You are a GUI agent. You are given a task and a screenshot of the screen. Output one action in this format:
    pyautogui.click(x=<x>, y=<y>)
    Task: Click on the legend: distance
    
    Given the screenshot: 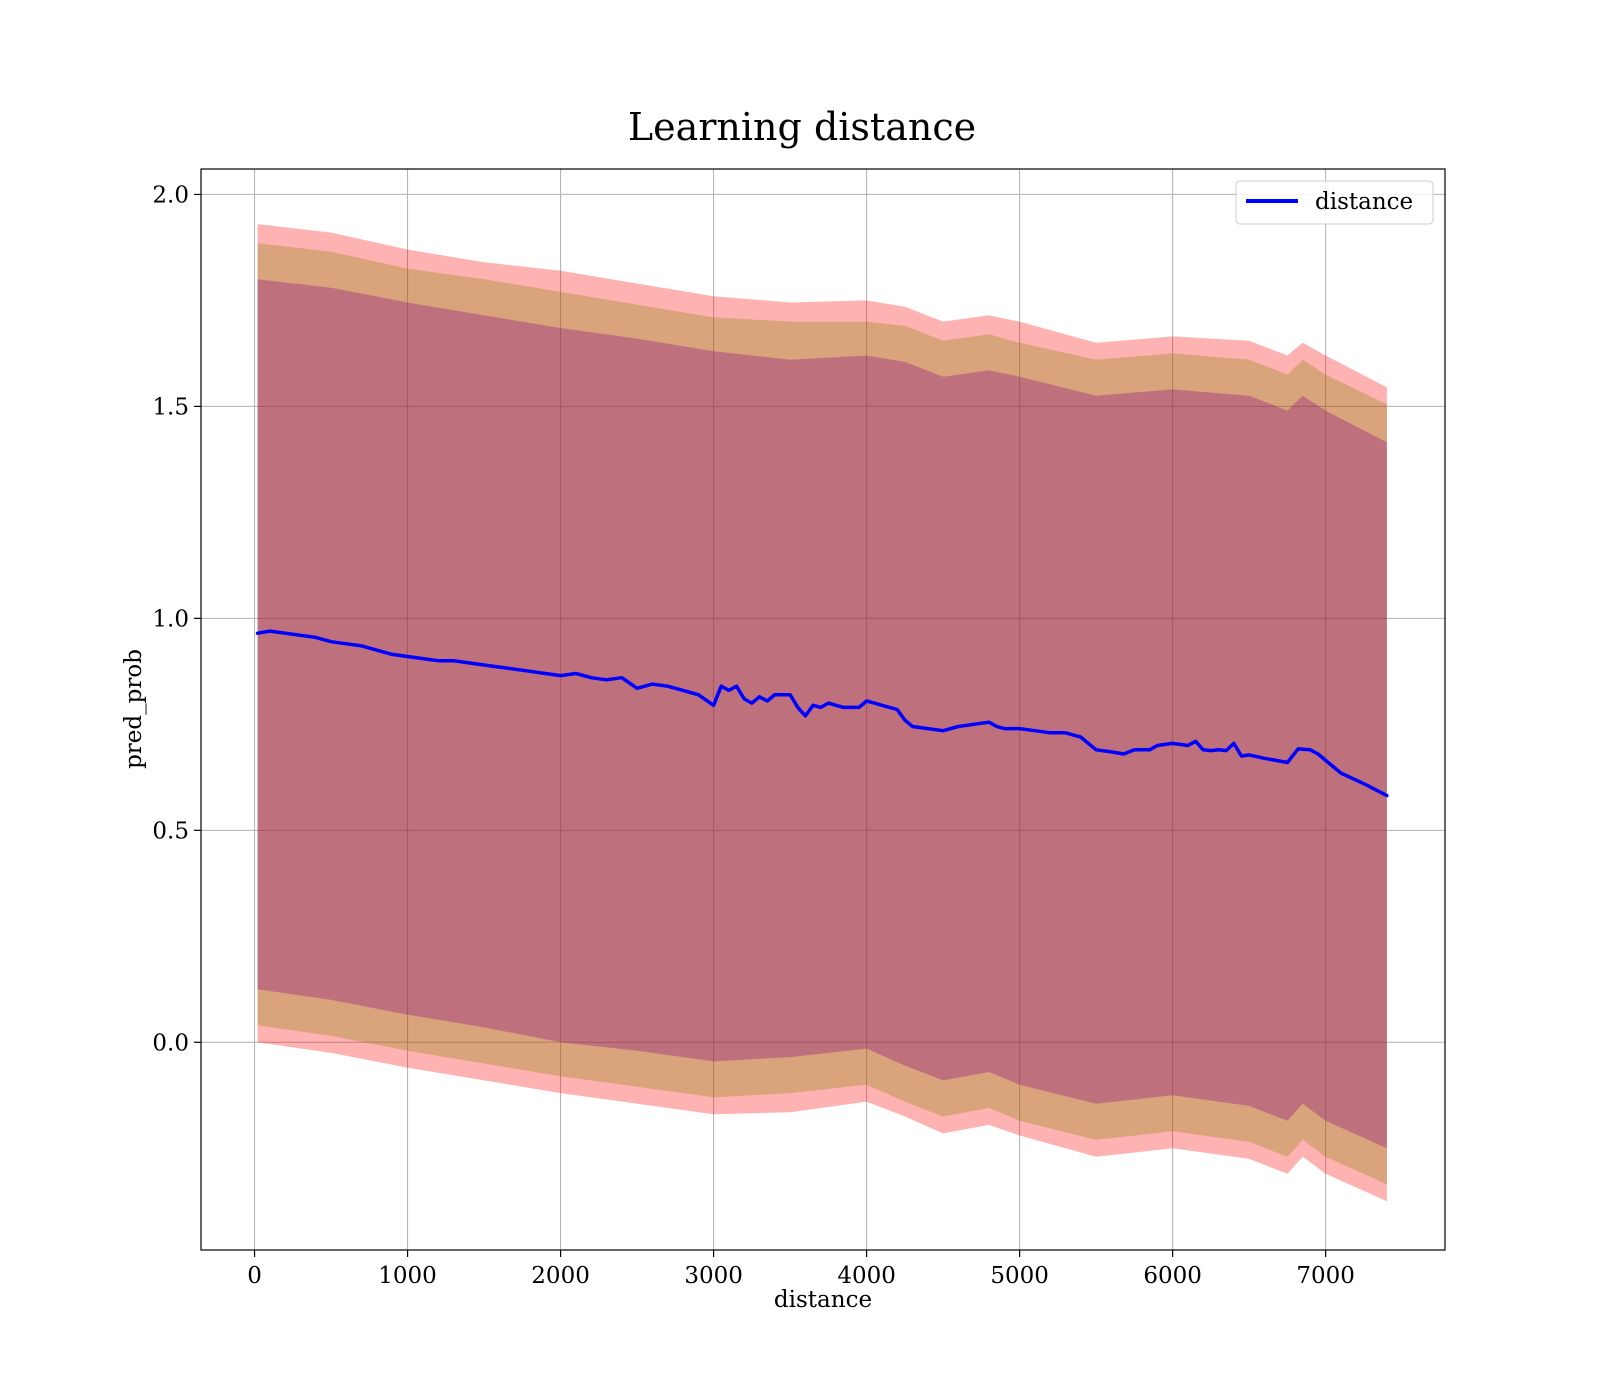 What is the action you would take?
    pyautogui.click(x=1334, y=202)
    